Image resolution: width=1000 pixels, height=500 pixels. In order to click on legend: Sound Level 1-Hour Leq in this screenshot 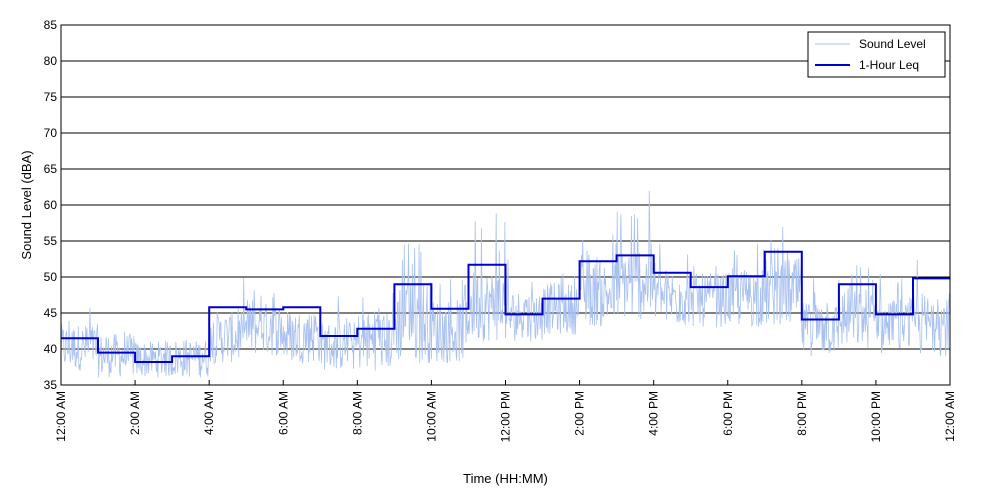, I will do `click(876, 54)`.